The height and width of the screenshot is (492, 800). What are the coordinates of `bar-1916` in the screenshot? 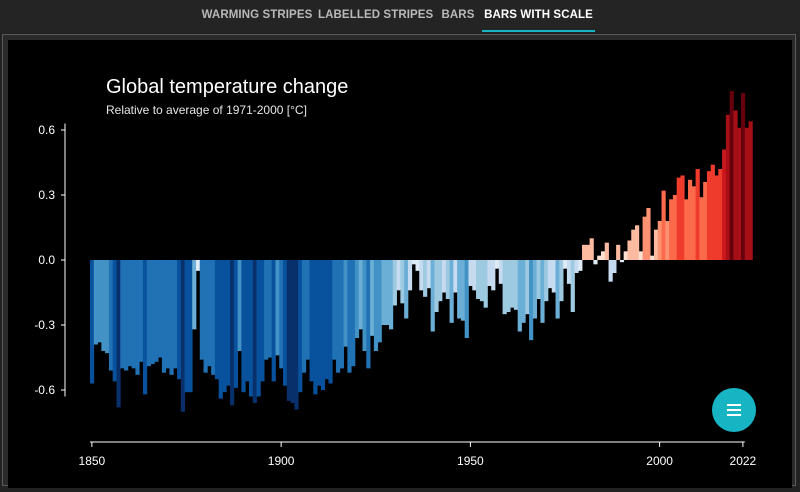 It's located at (341, 314).